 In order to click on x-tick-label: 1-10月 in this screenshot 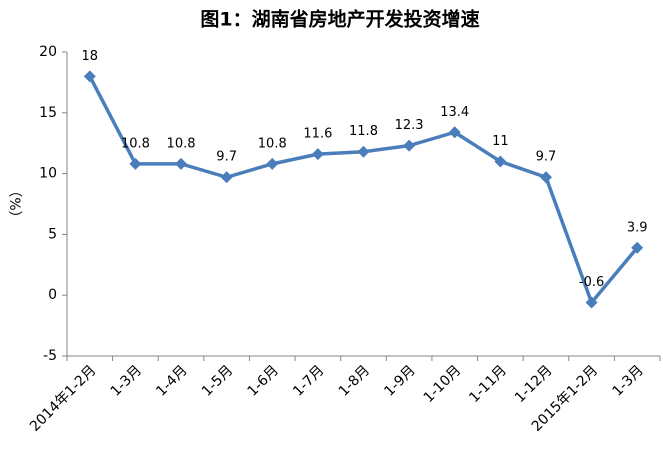, I will do `click(443, 384)`.